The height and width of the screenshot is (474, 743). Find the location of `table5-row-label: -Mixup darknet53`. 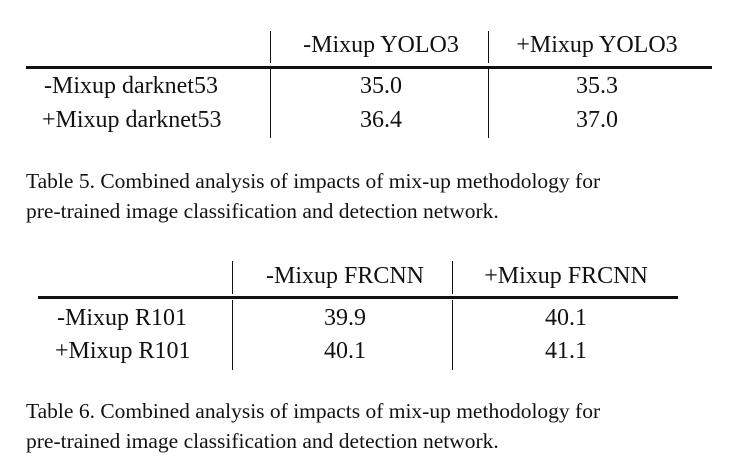

table5-row-label: -Mixup darknet53 is located at coordinates (131, 86).